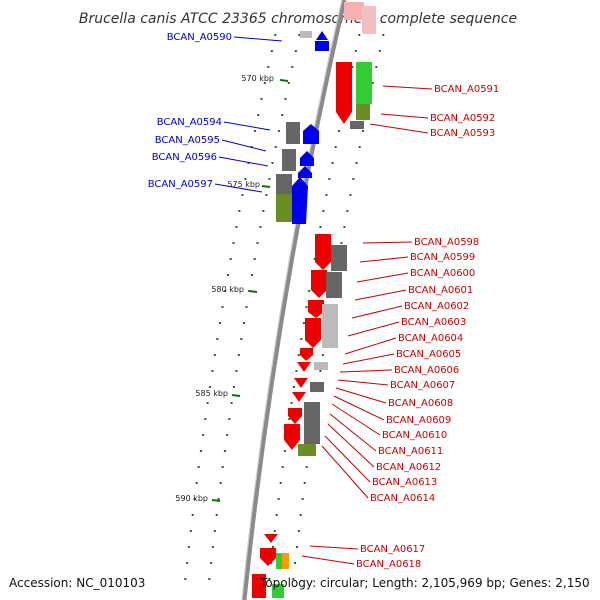 The height and width of the screenshot is (600, 600). What do you see at coordinates (180, 184) in the screenshot?
I see `gene-label-BCAN_A0597: BCAN_A0597` at bounding box center [180, 184].